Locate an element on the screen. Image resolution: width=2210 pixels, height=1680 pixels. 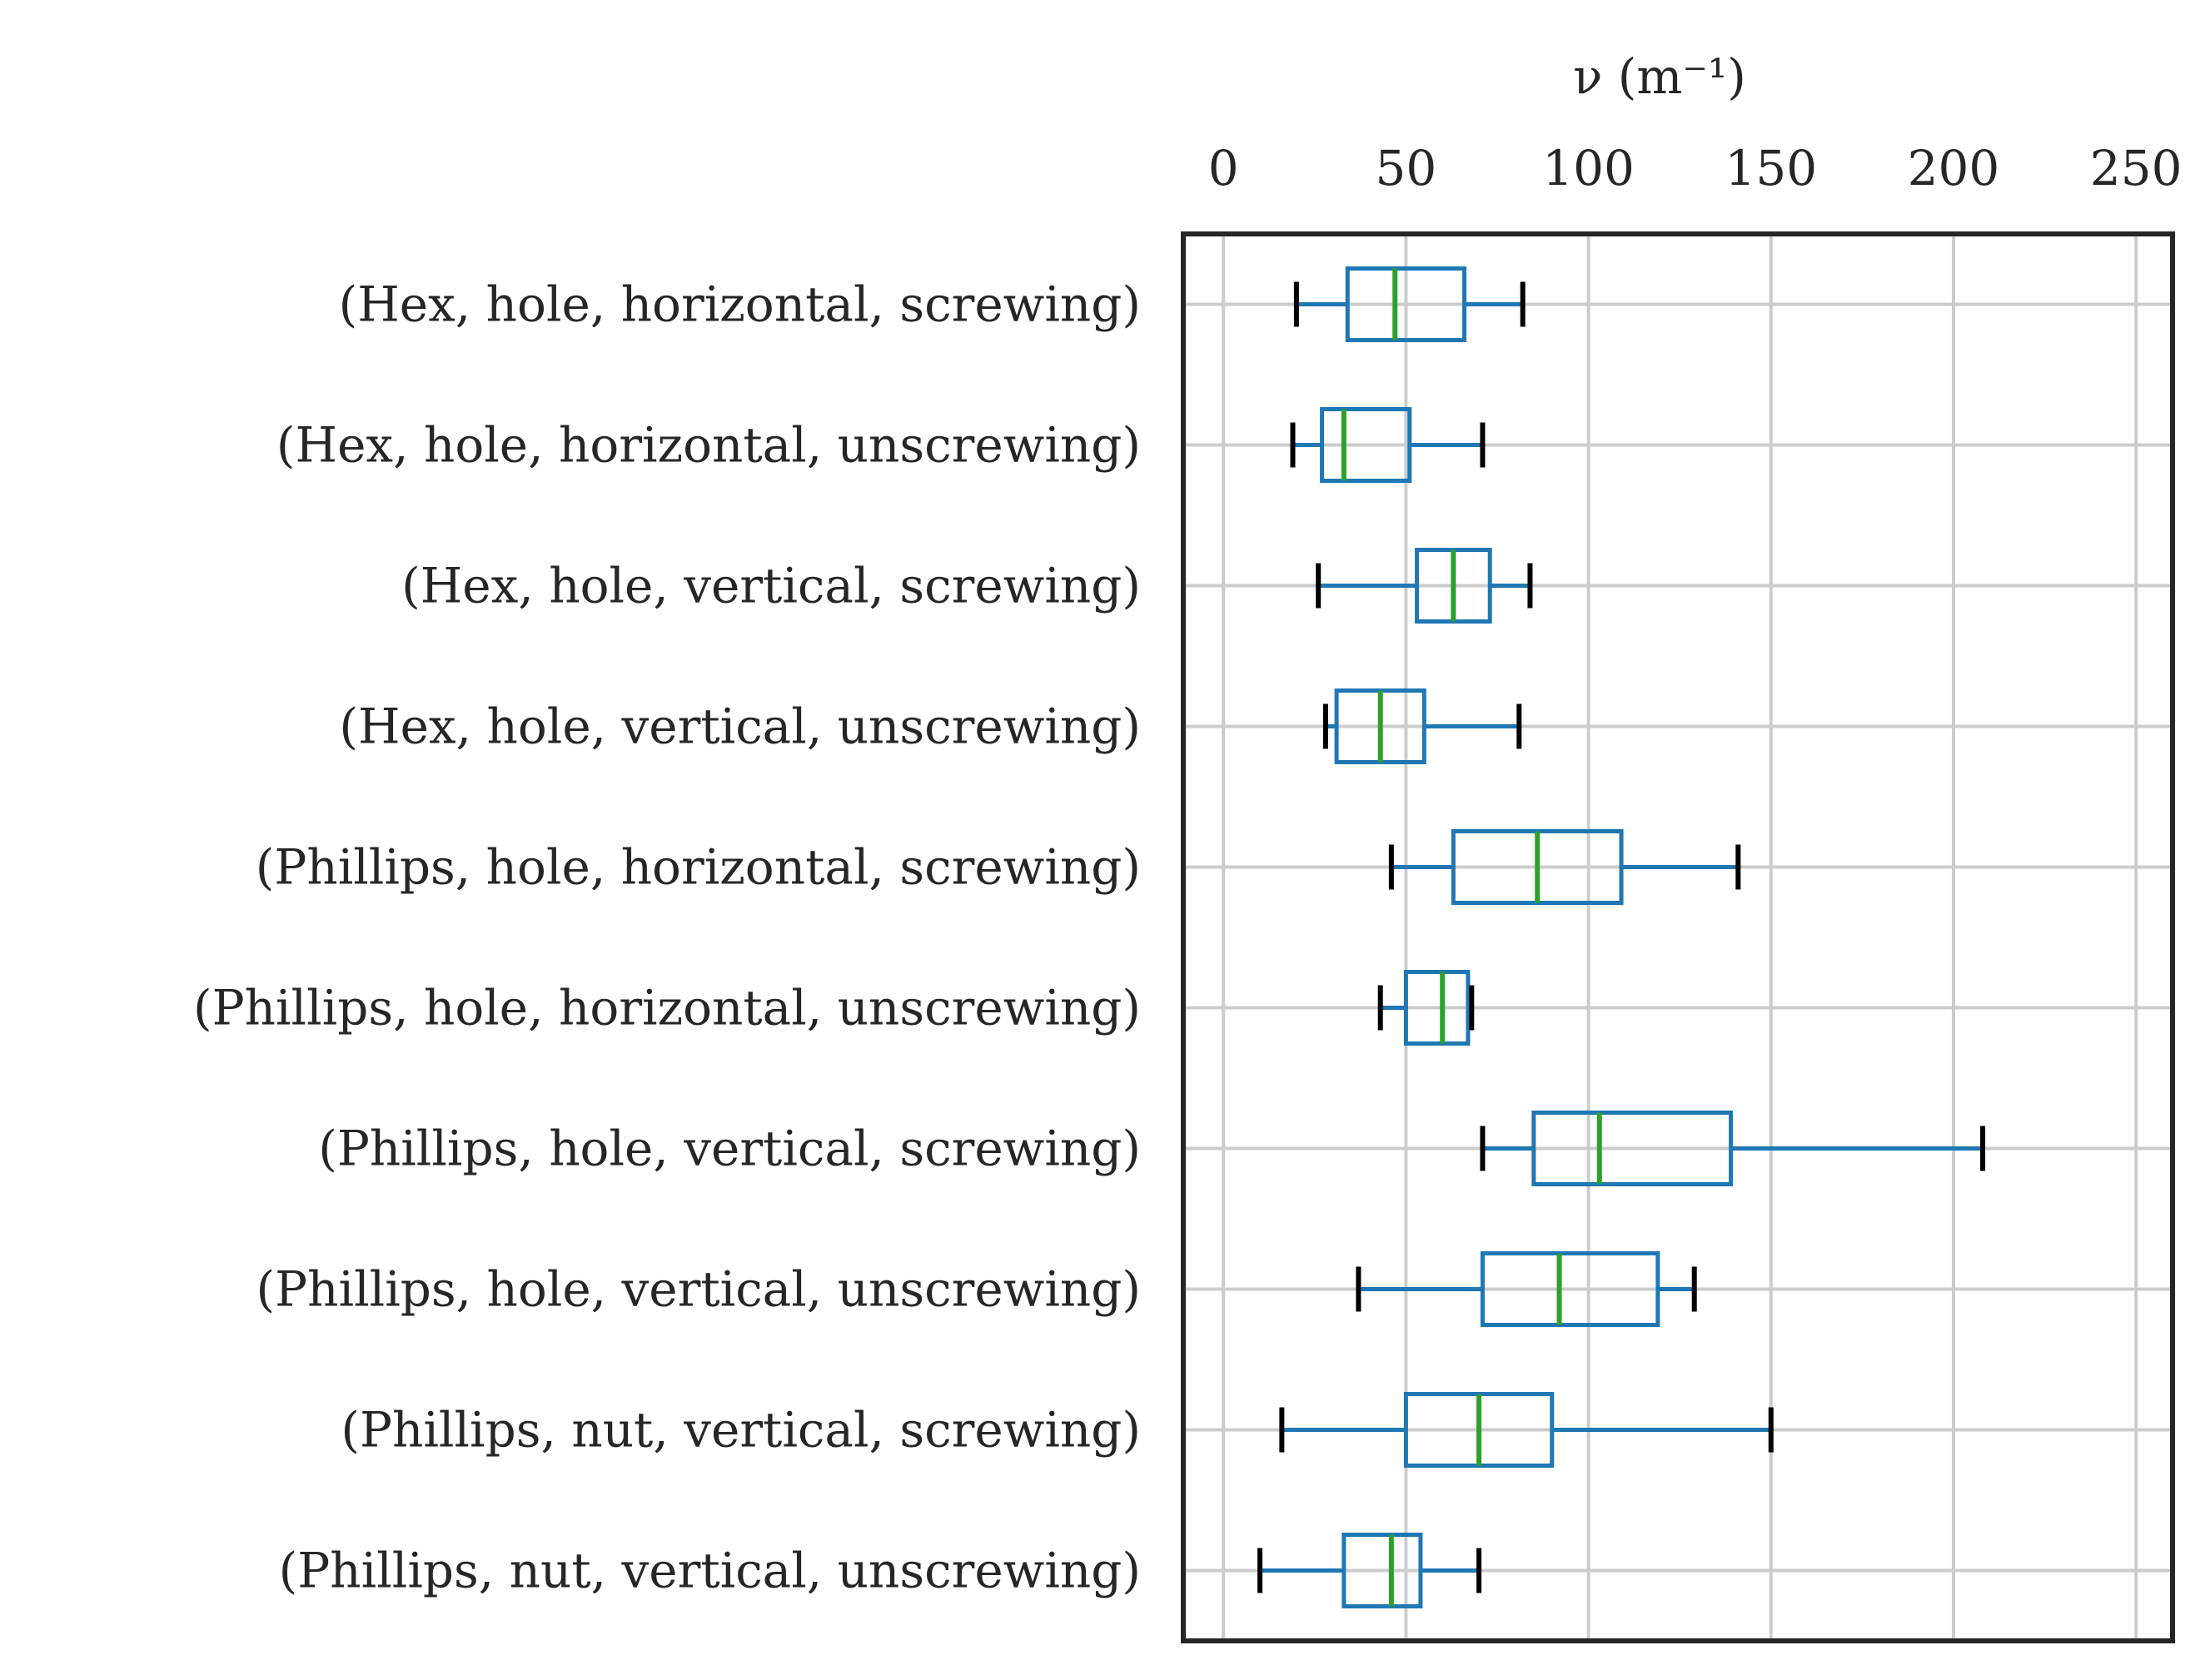
category-label: (Phillips, nut, vertical, screwing) is located at coordinates (741, 1430).